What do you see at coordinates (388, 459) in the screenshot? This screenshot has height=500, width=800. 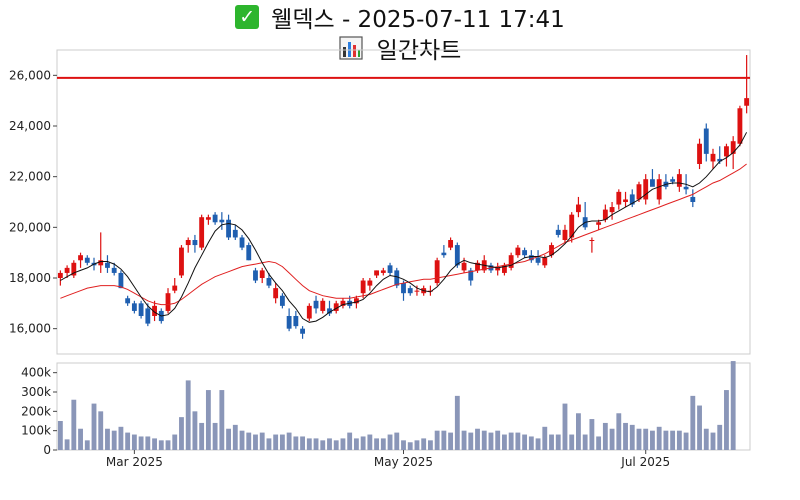 I see `x-axis: Mar 2025 May 2025 Jul 2025` at bounding box center [388, 459].